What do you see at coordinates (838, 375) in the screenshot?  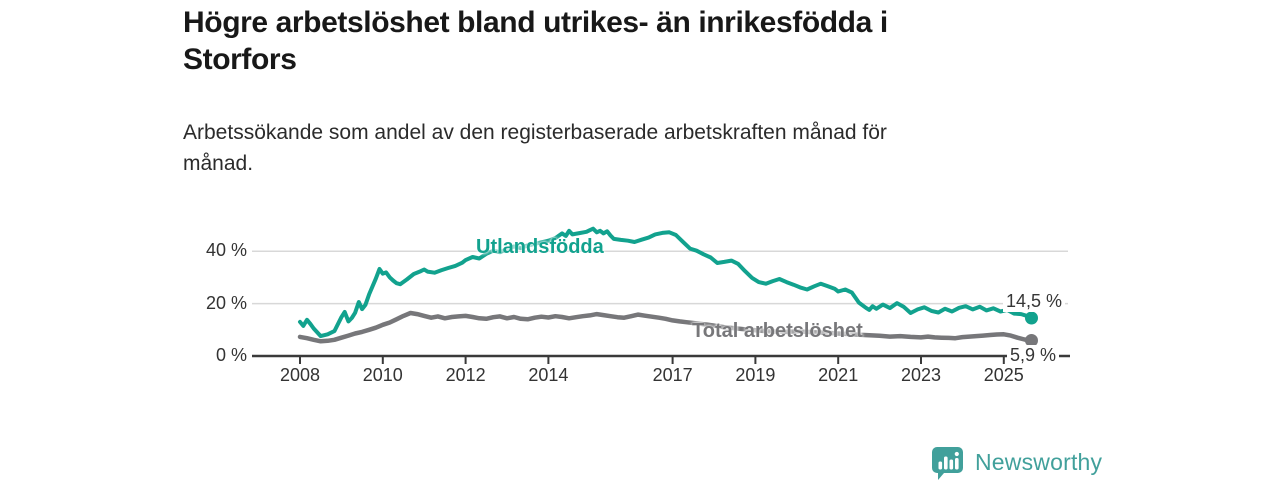 I see `x-tick-label-2021: 2021` at bounding box center [838, 375].